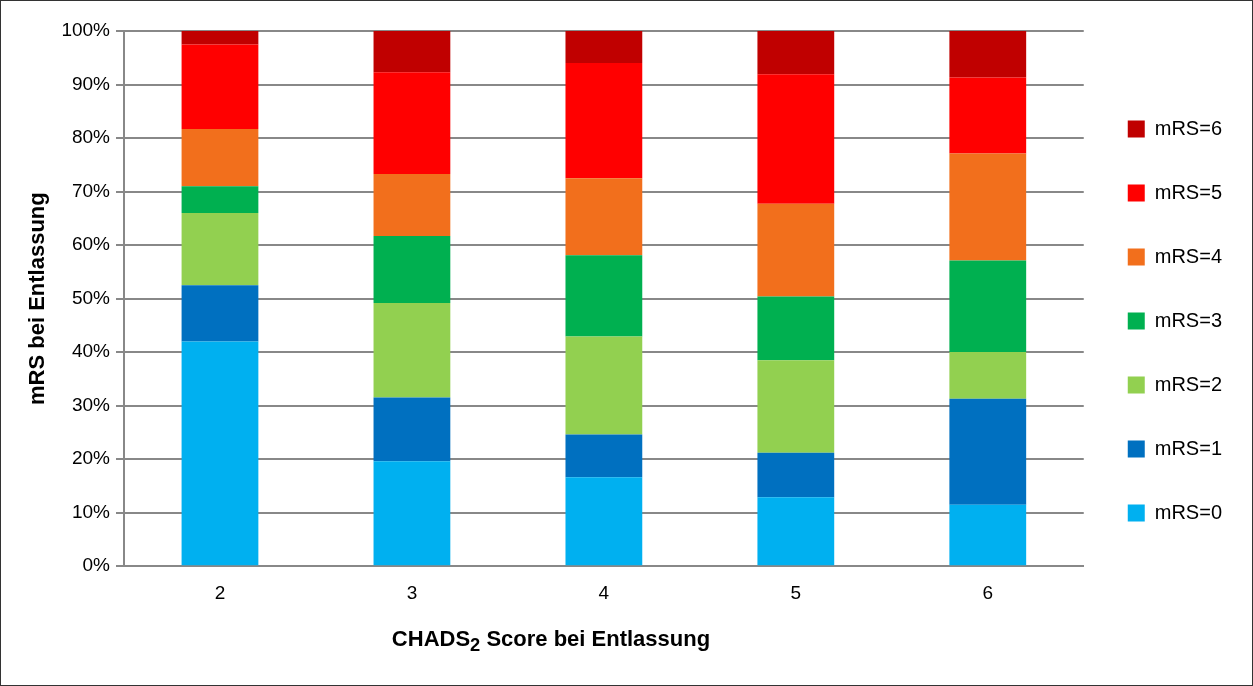 This screenshot has height=686, width=1253. Describe the element at coordinates (1188, 255) in the screenshot. I see `legend-label: mRS=4` at that location.